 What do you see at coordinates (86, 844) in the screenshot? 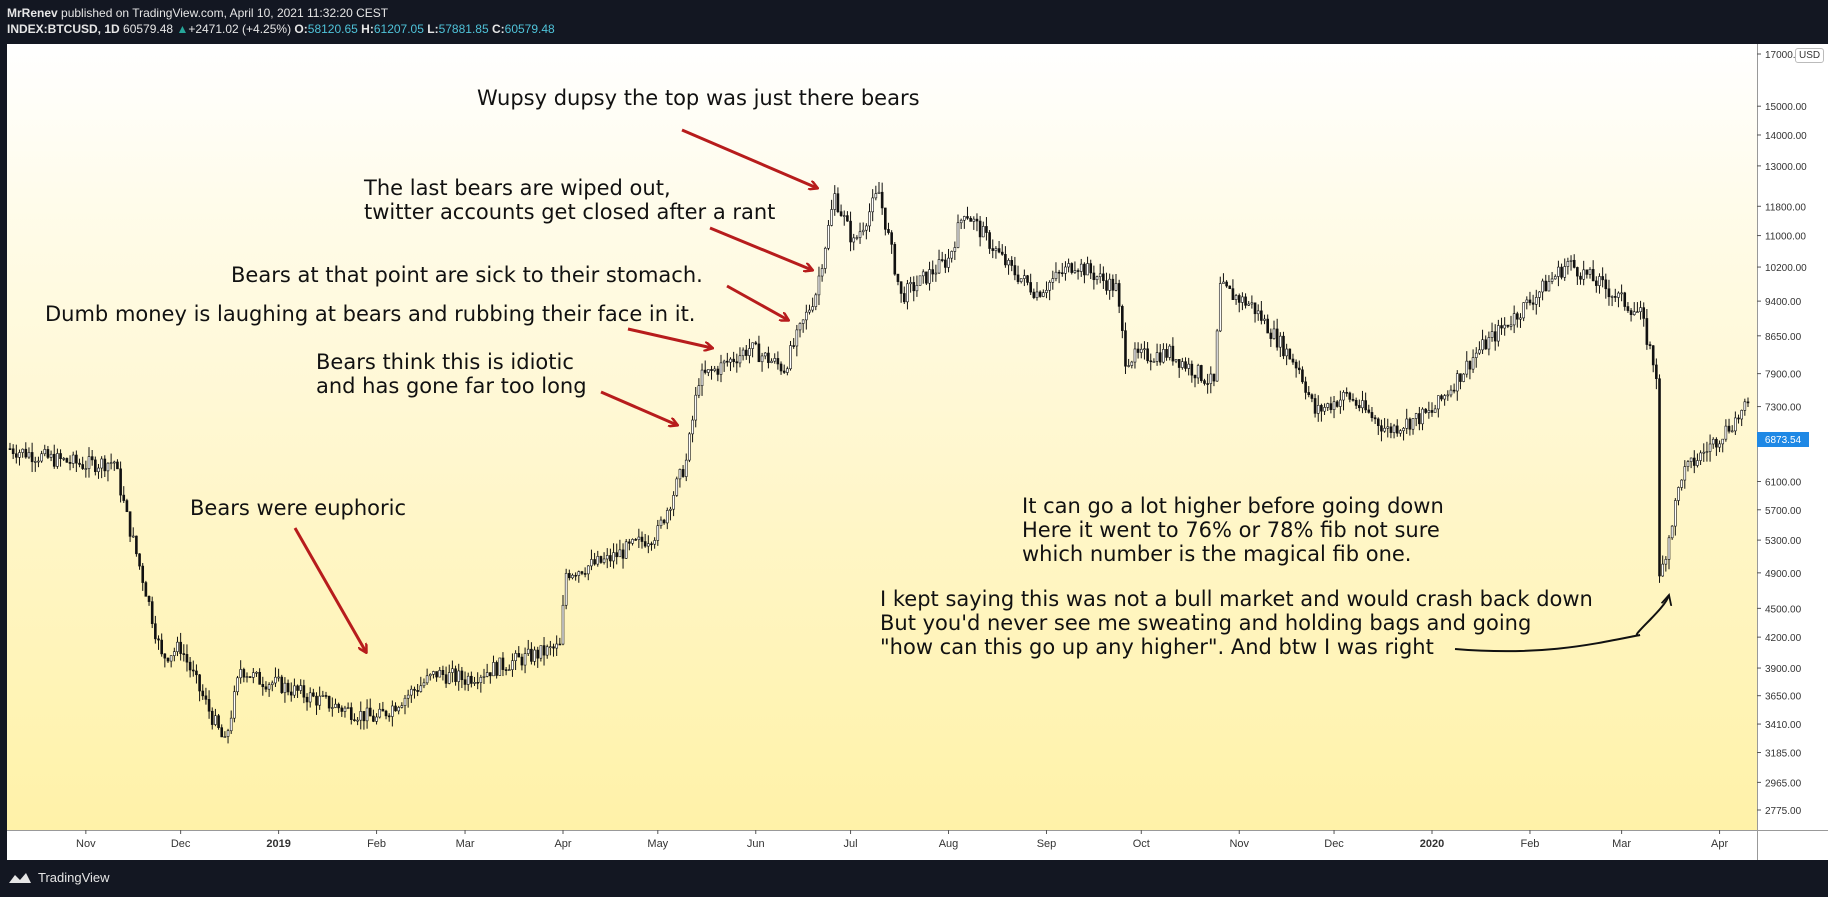
I see `time-tick-label: Nov` at bounding box center [86, 844].